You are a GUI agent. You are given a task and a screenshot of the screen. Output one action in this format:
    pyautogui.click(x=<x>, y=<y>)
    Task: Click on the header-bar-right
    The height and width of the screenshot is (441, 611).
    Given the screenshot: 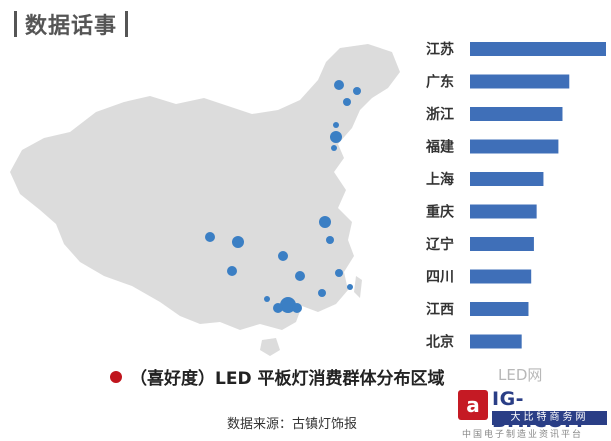 What is the action you would take?
    pyautogui.click(x=127, y=24)
    